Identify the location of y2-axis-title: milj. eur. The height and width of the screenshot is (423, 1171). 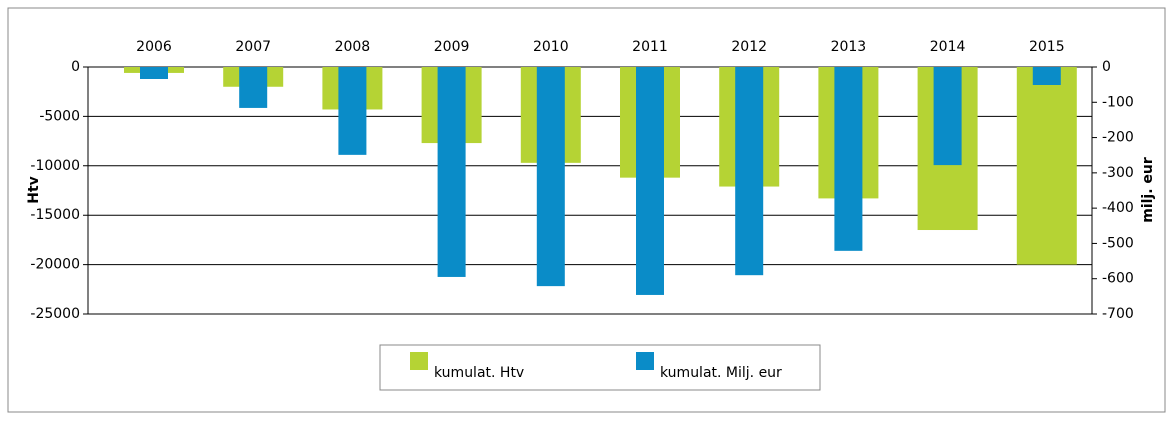
(1148, 190).